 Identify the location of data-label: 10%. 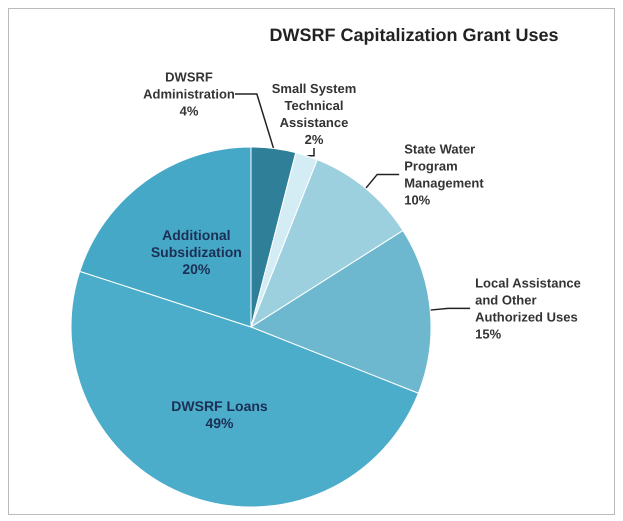
(417, 200).